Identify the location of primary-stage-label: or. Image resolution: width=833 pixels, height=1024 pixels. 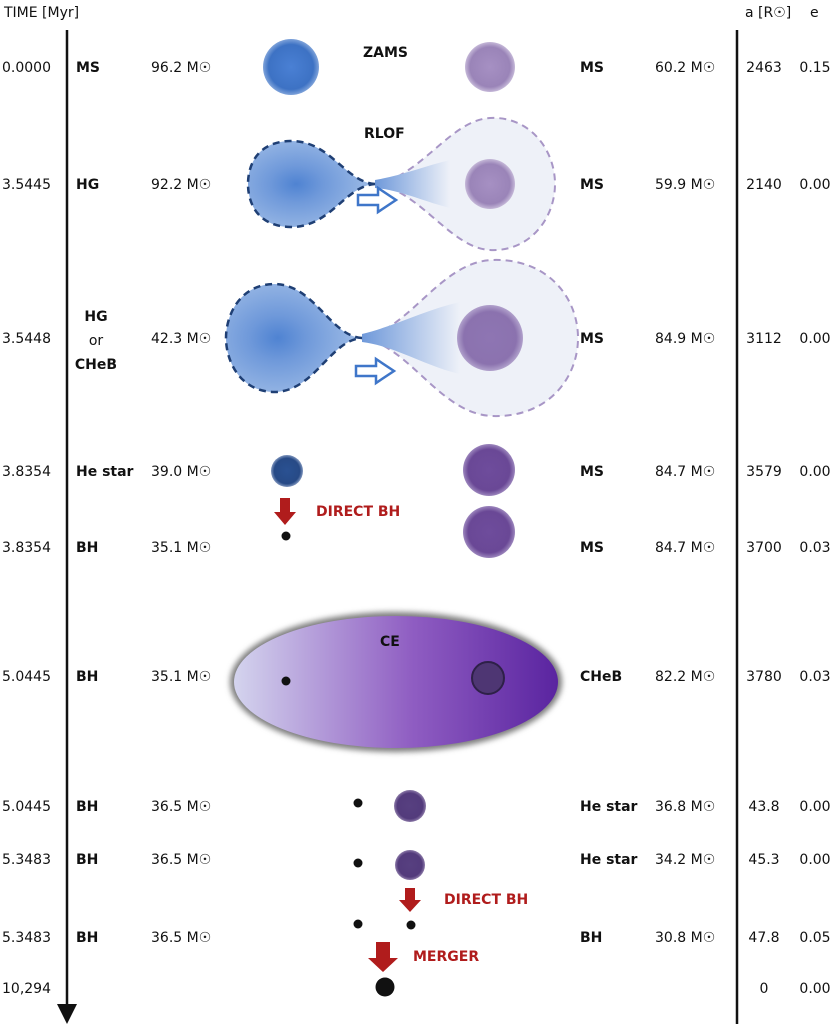
(96, 341).